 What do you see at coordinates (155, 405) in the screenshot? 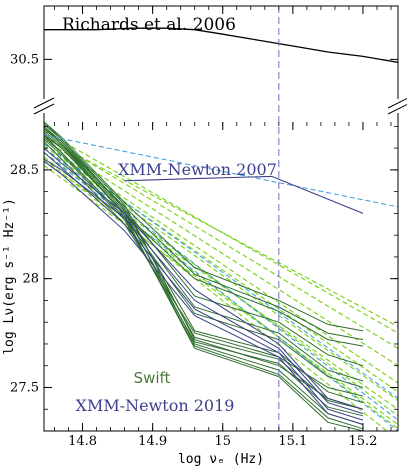
I see `annotation-xmm2019: XMM-Newton 2019` at bounding box center [155, 405].